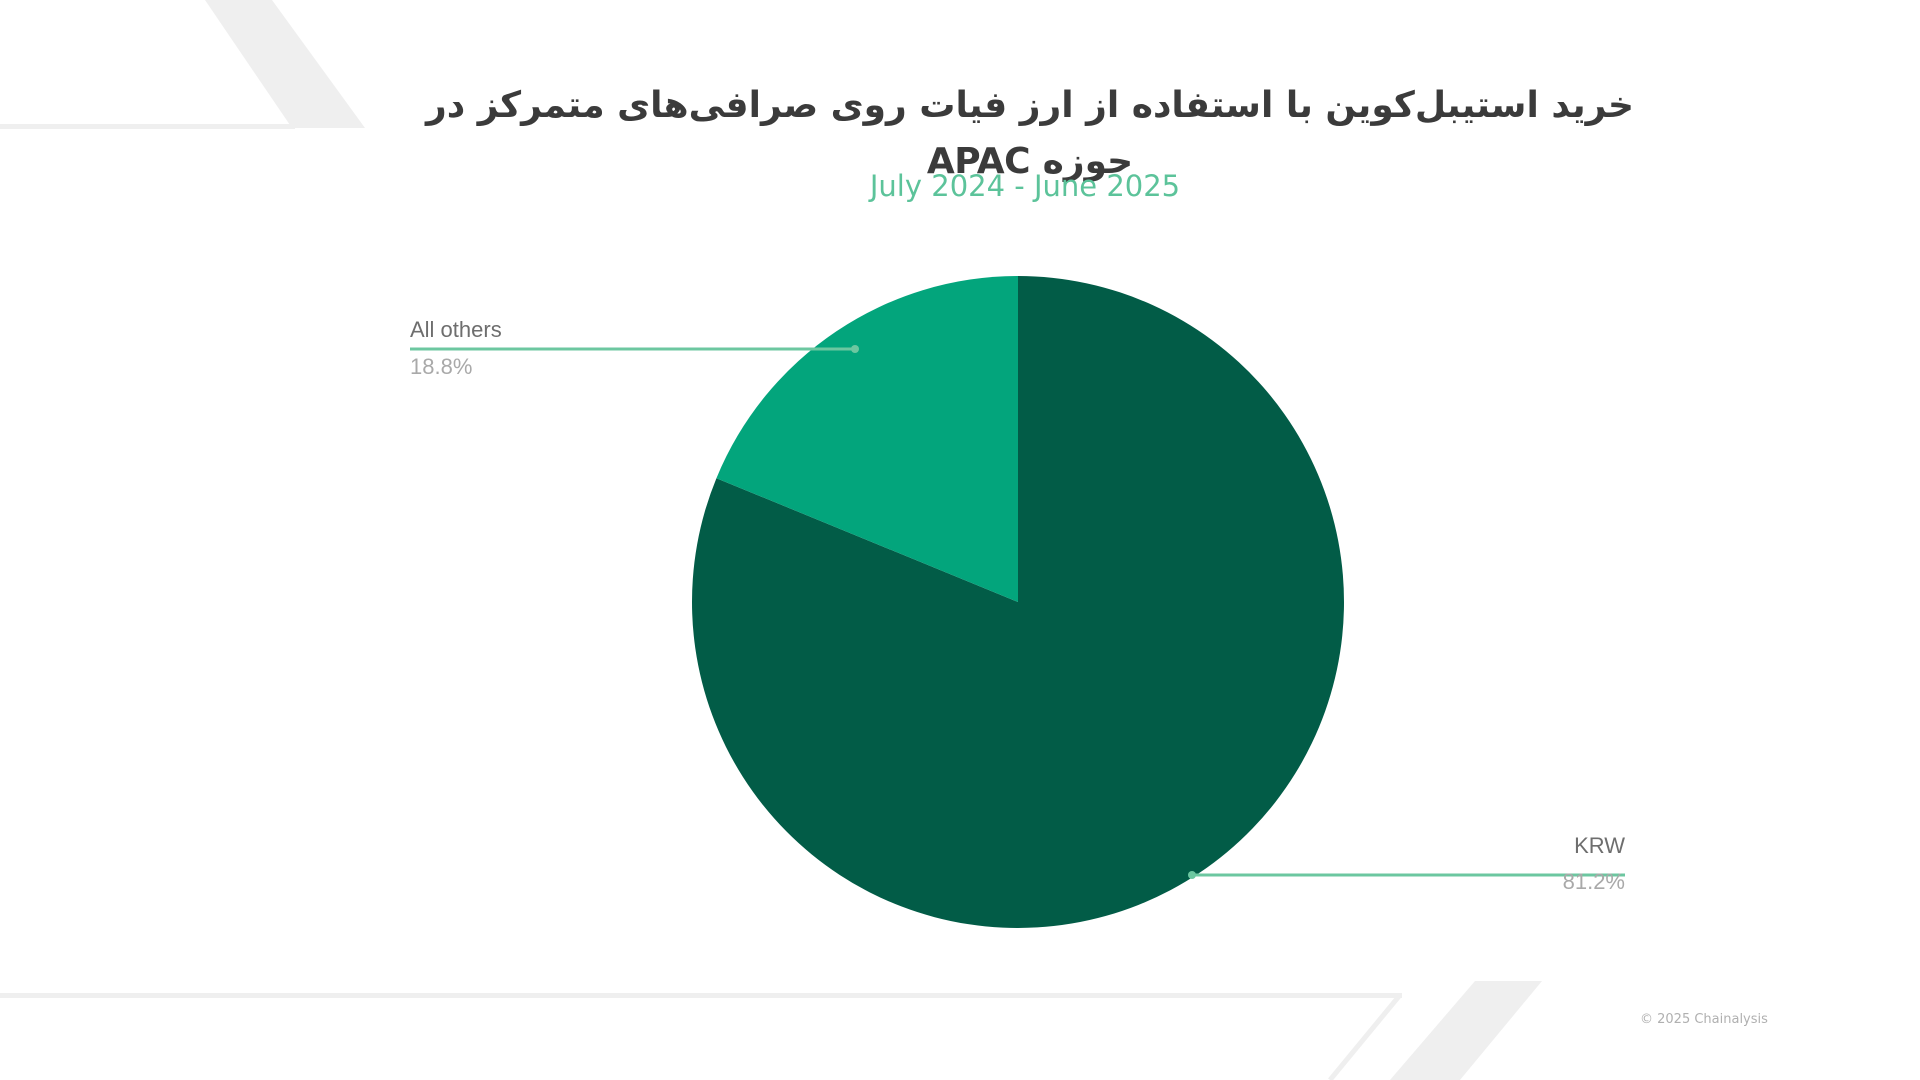 This screenshot has width=1920, height=1080. What do you see at coordinates (1025, 186) in the screenshot?
I see `chart-subtitle: July 2024 - June 2025` at bounding box center [1025, 186].